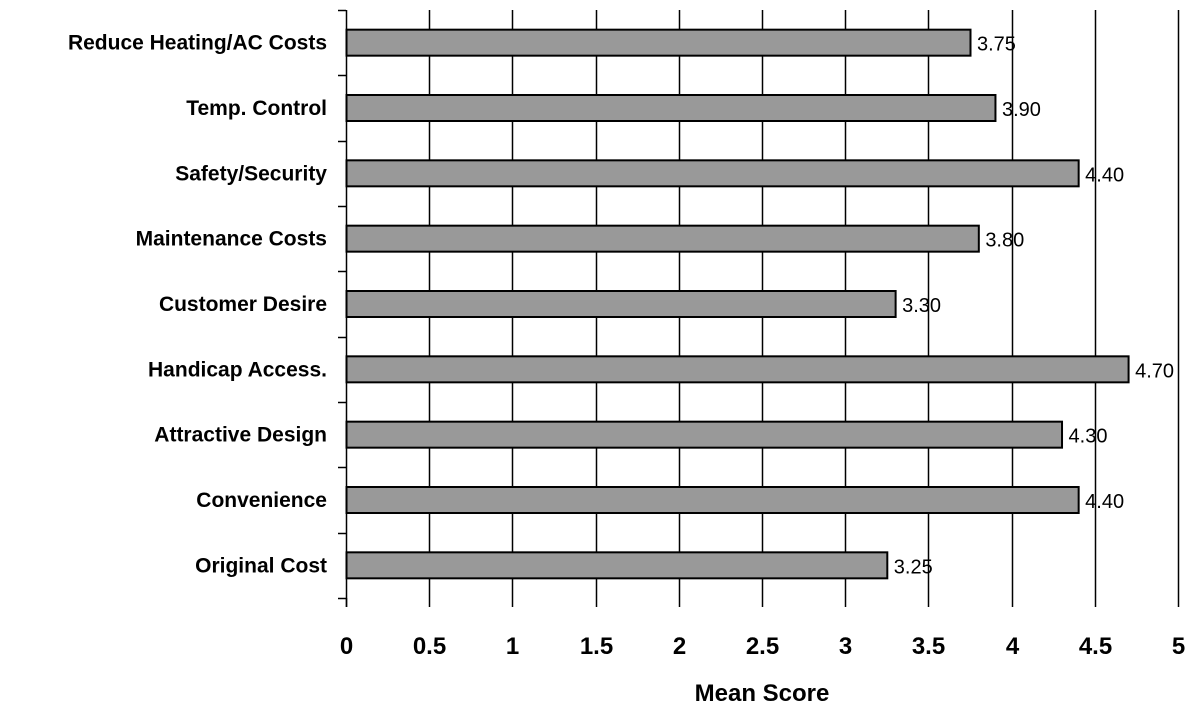 Image resolution: width=1192 pixels, height=711 pixels. I want to click on data-label: 3.75, so click(996, 45).